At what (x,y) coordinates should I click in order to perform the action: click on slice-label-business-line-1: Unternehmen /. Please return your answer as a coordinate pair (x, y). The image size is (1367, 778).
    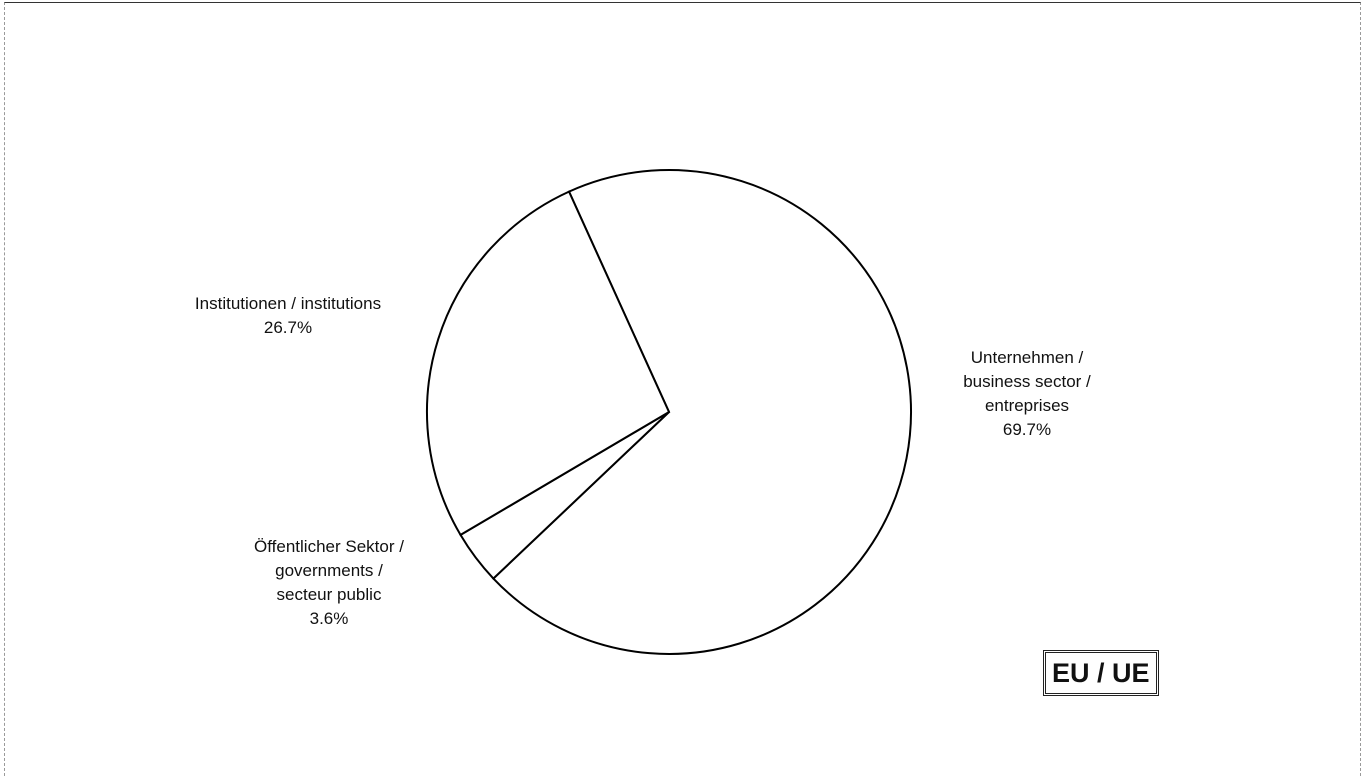
    Looking at the image, I should click on (1027, 357).